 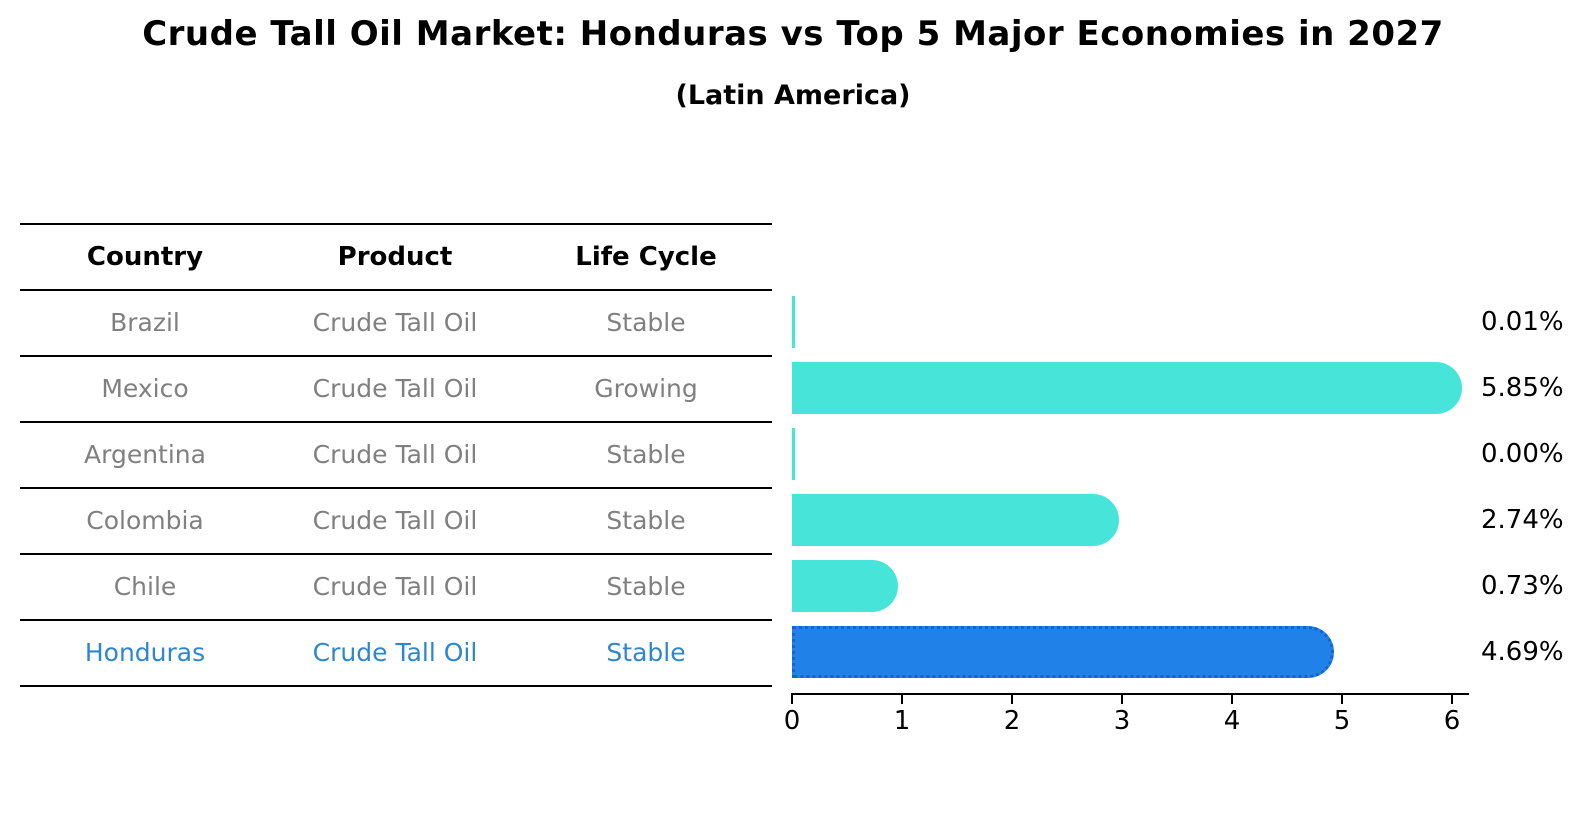 I want to click on table-row: Honduras Crude Tall Oil Stable, so click(x=396, y=654).